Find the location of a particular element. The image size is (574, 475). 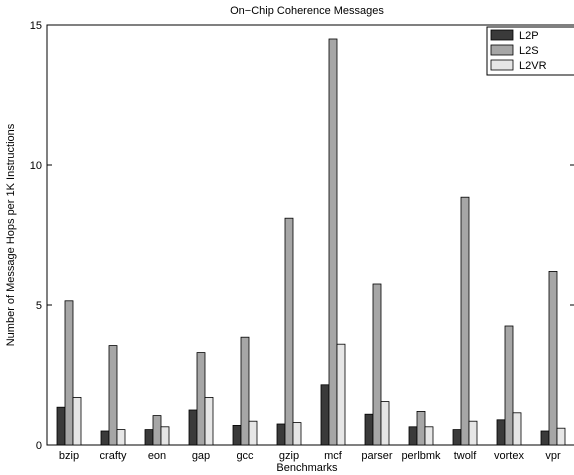

legend-label-l2s: L2S is located at coordinates (529, 51).